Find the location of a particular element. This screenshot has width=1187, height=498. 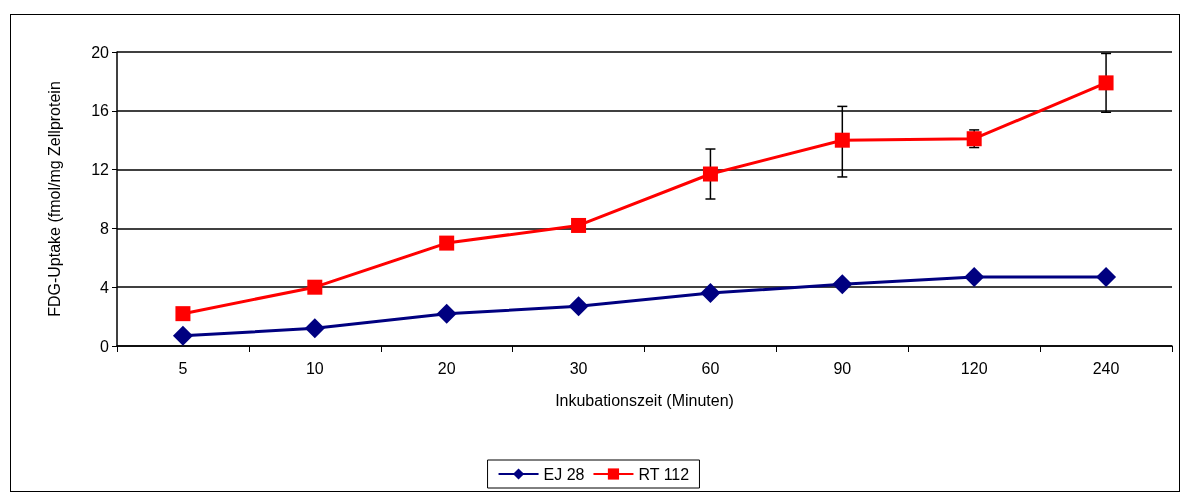

x-tick-label: 60 is located at coordinates (710, 368).